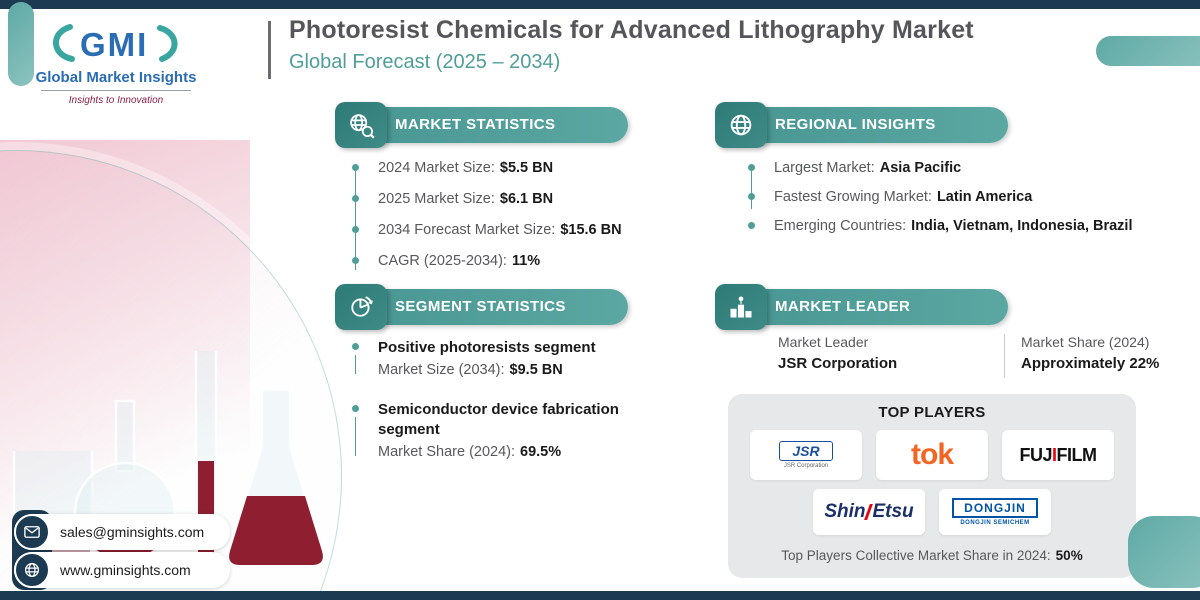  What do you see at coordinates (591, 230) in the screenshot?
I see `stat-value: $15.6 BN` at bounding box center [591, 230].